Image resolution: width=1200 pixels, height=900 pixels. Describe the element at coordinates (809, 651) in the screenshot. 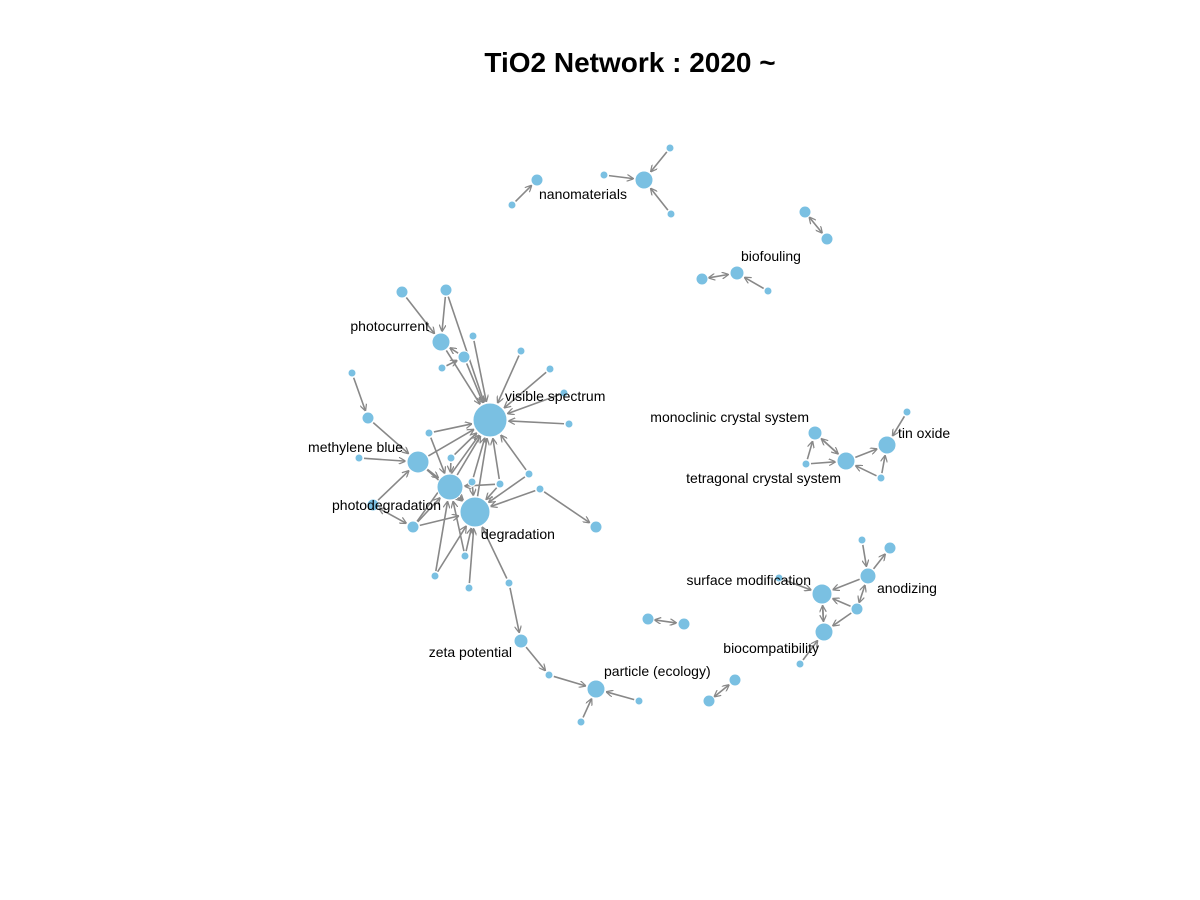

I see `edge-n_800-biocomp` at that location.